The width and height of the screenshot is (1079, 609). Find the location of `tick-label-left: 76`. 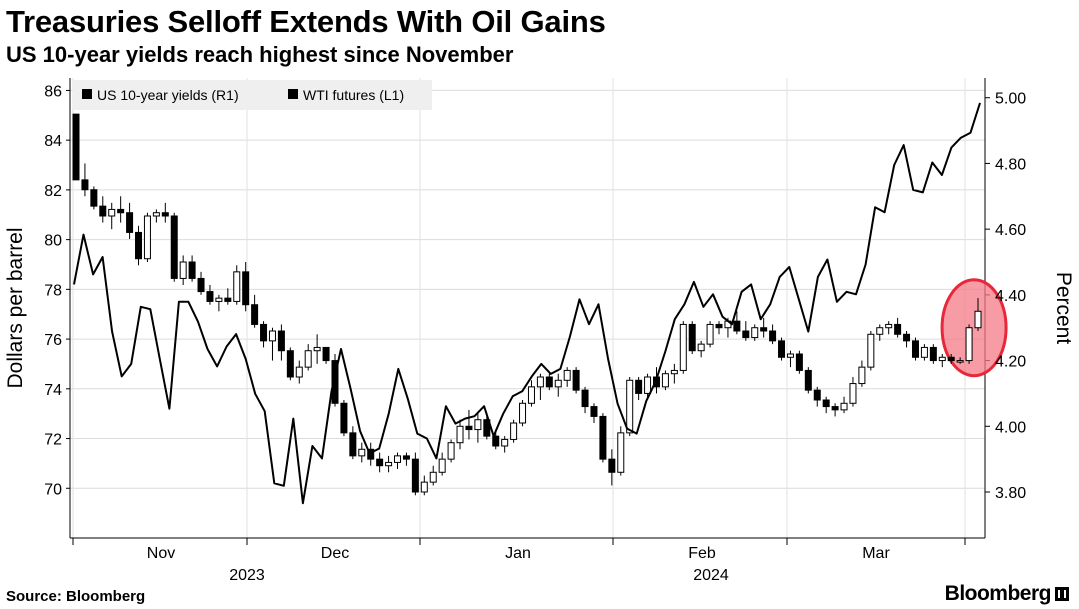

tick-label-left: 76 is located at coordinates (53, 340).